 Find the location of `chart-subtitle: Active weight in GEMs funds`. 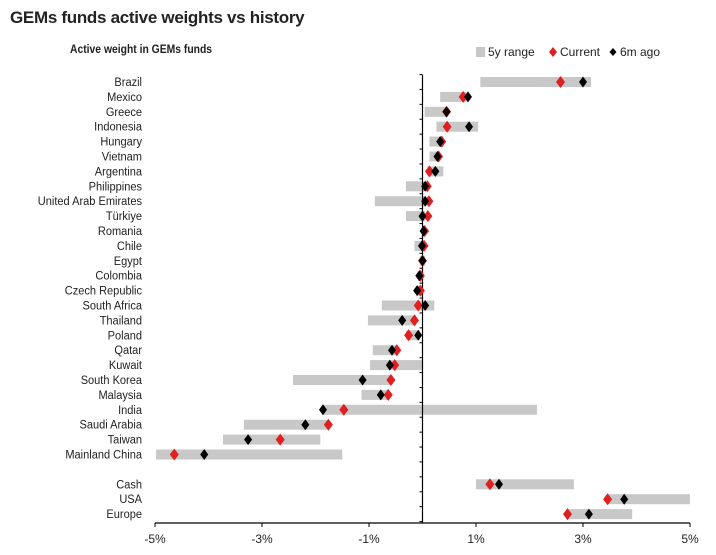

chart-subtitle: Active weight in GEMs funds is located at coordinates (141, 50).